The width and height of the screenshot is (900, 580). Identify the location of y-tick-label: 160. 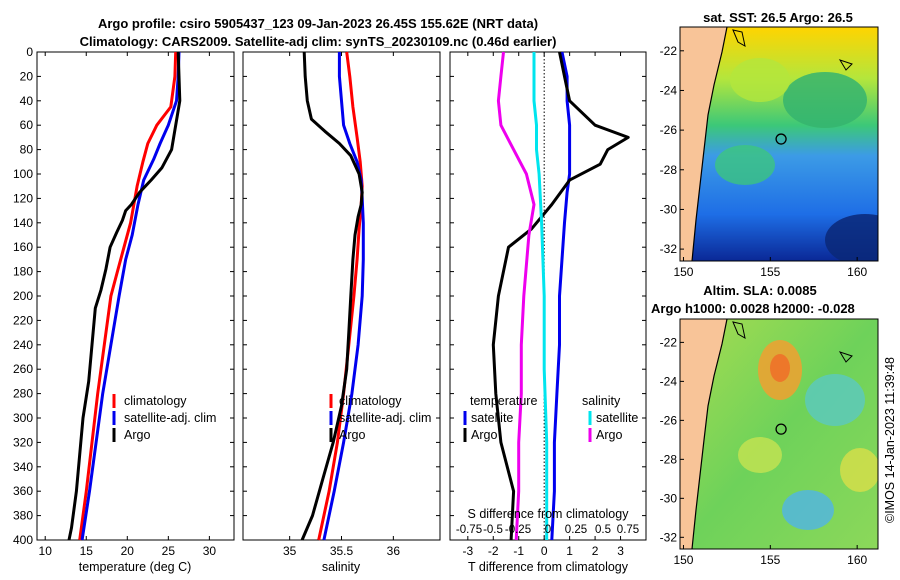
(23, 247).